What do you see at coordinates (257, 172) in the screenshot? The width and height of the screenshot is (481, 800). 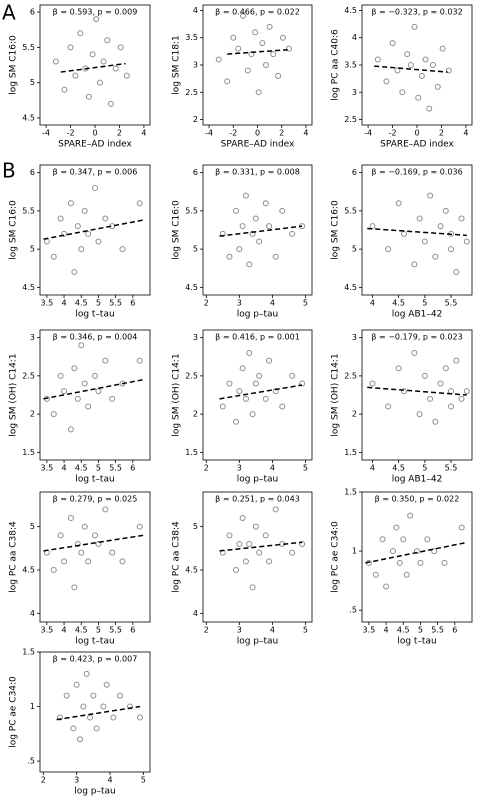 I see `stat-label: β = 0.331, p = 0.008` at bounding box center [257, 172].